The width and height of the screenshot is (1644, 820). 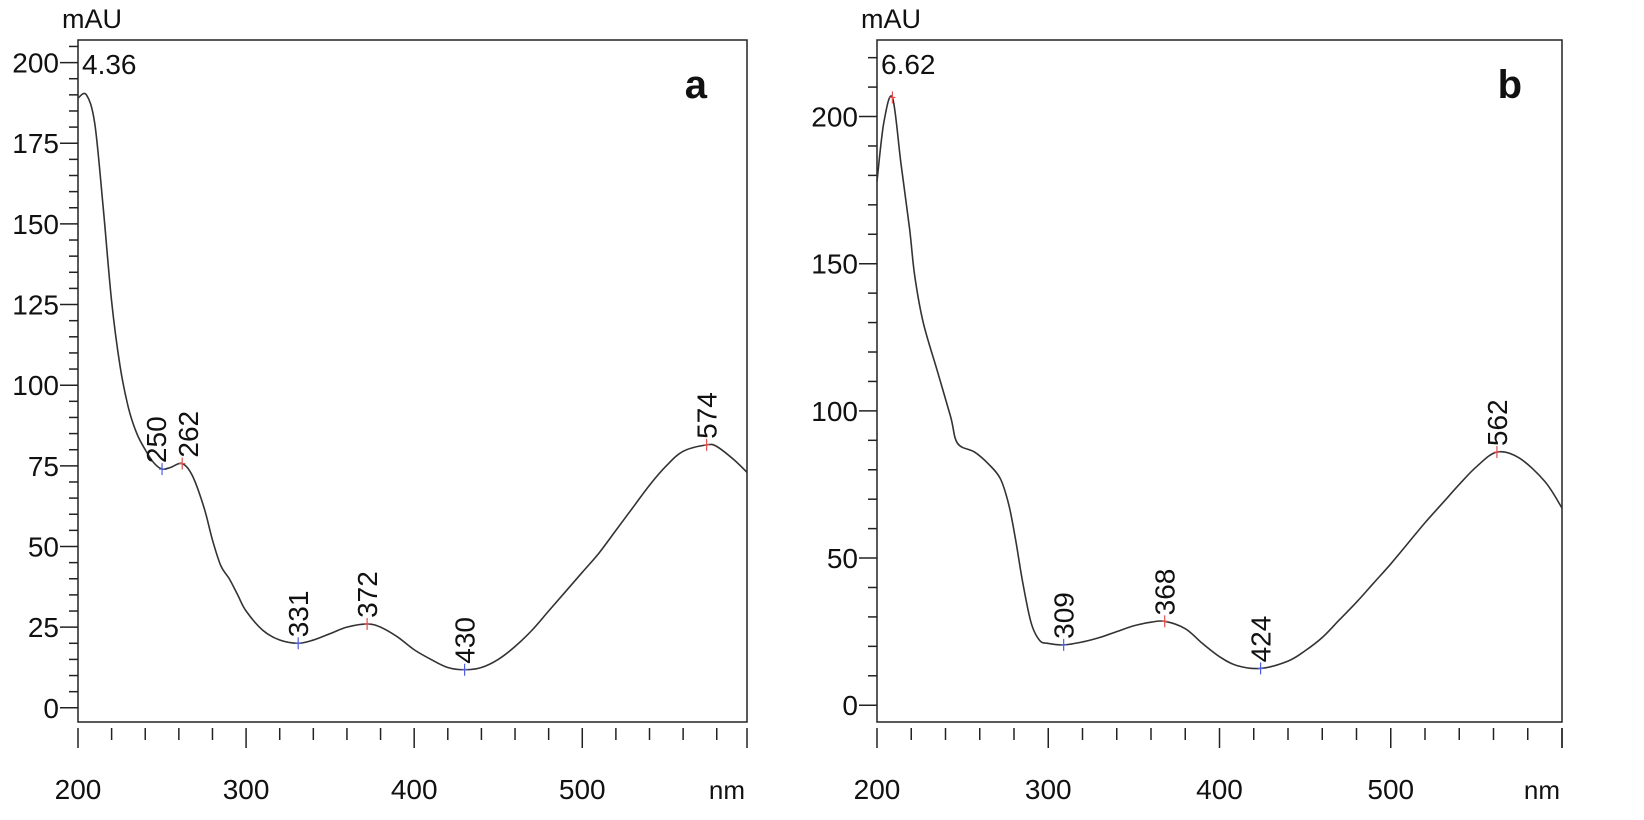 I want to click on y-tick-label: 25, so click(x=43, y=627).